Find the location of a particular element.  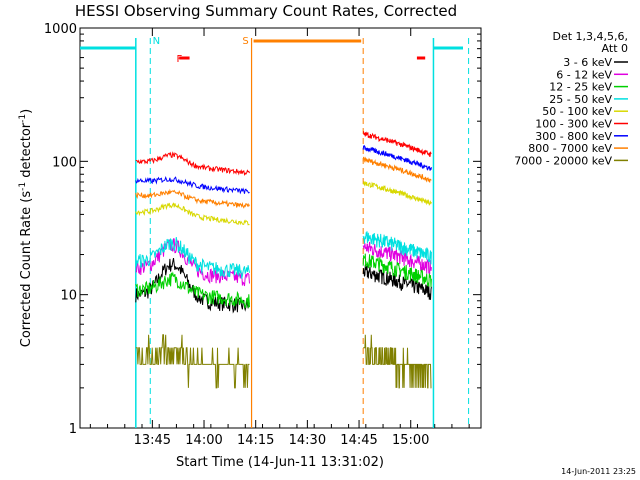

flag-label-s: S is located at coordinates (245, 41).